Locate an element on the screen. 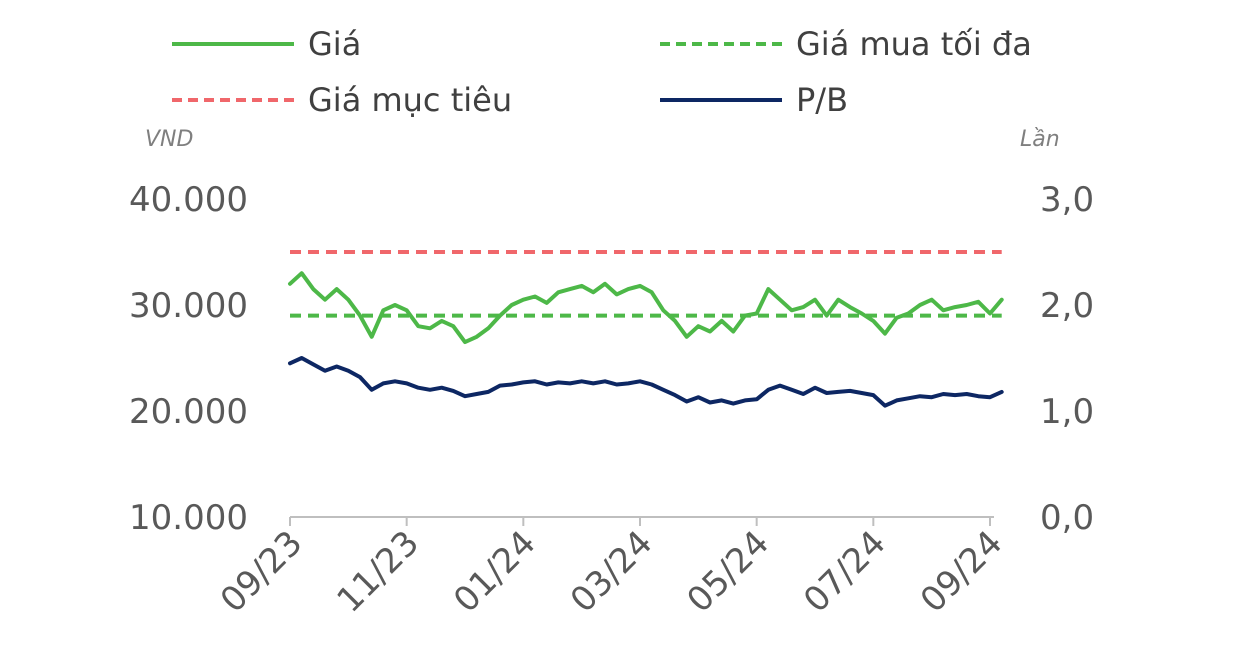 The width and height of the screenshot is (1242, 661). legend-label-price: Giá is located at coordinates (334, 44).